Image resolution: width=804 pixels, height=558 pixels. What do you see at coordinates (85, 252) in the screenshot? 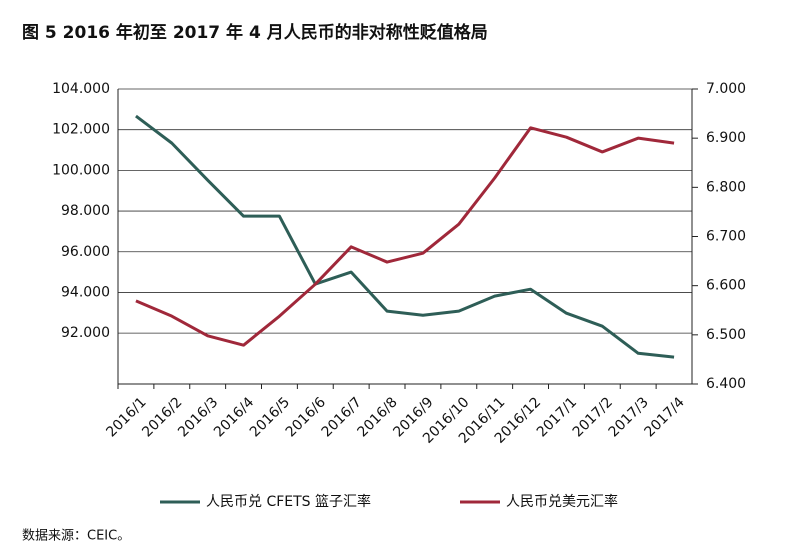
I see `y-tick-label: 96.000` at bounding box center [85, 252].